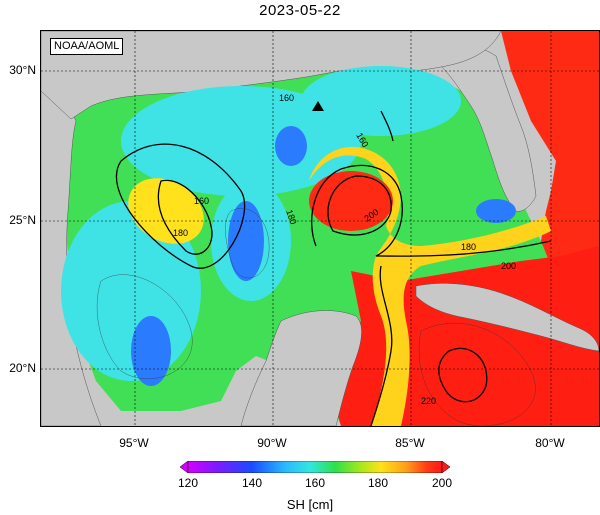  What do you see at coordinates (318, 106) in the screenshot?
I see `station-marker-triangle-icon` at bounding box center [318, 106].